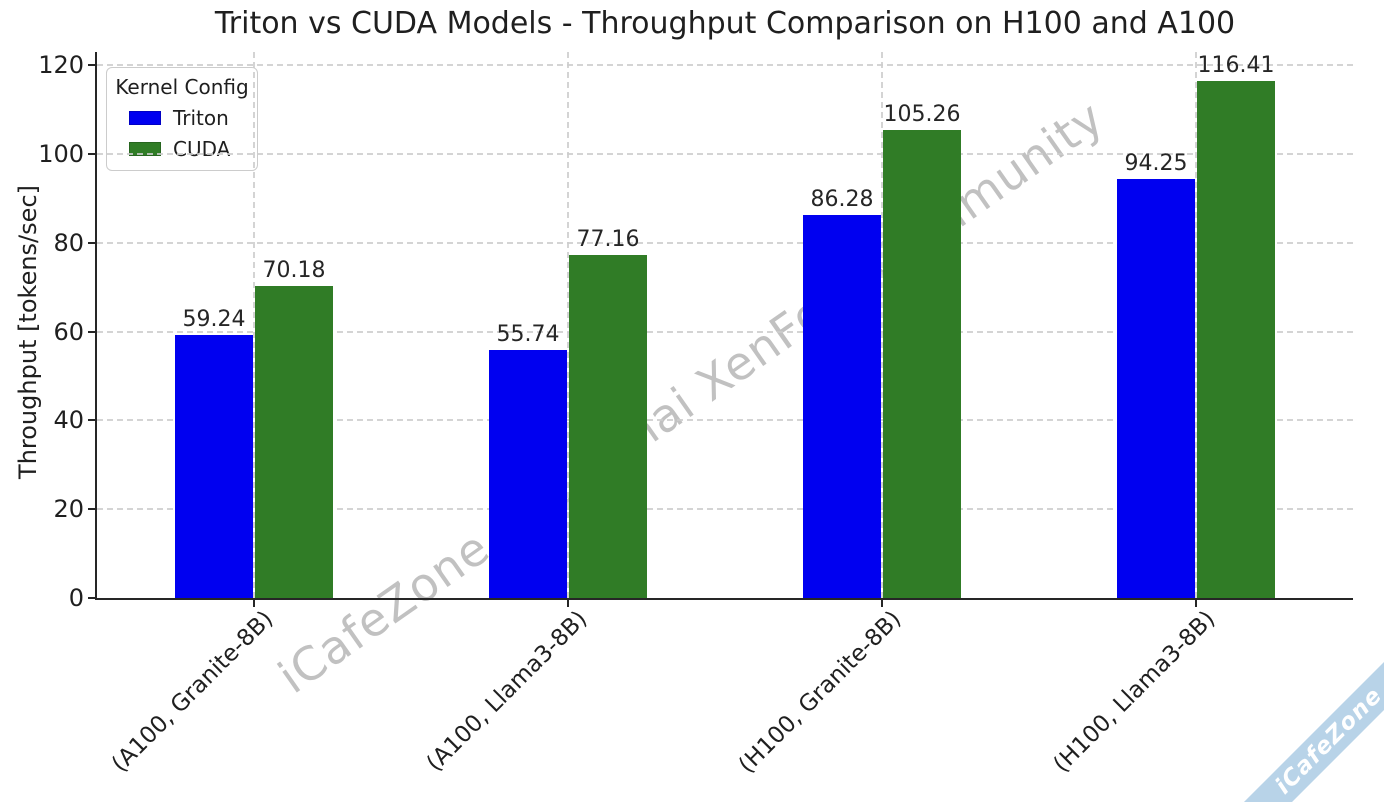 The image size is (1384, 802). I want to click on y-tick-label: 100, so click(61, 153).